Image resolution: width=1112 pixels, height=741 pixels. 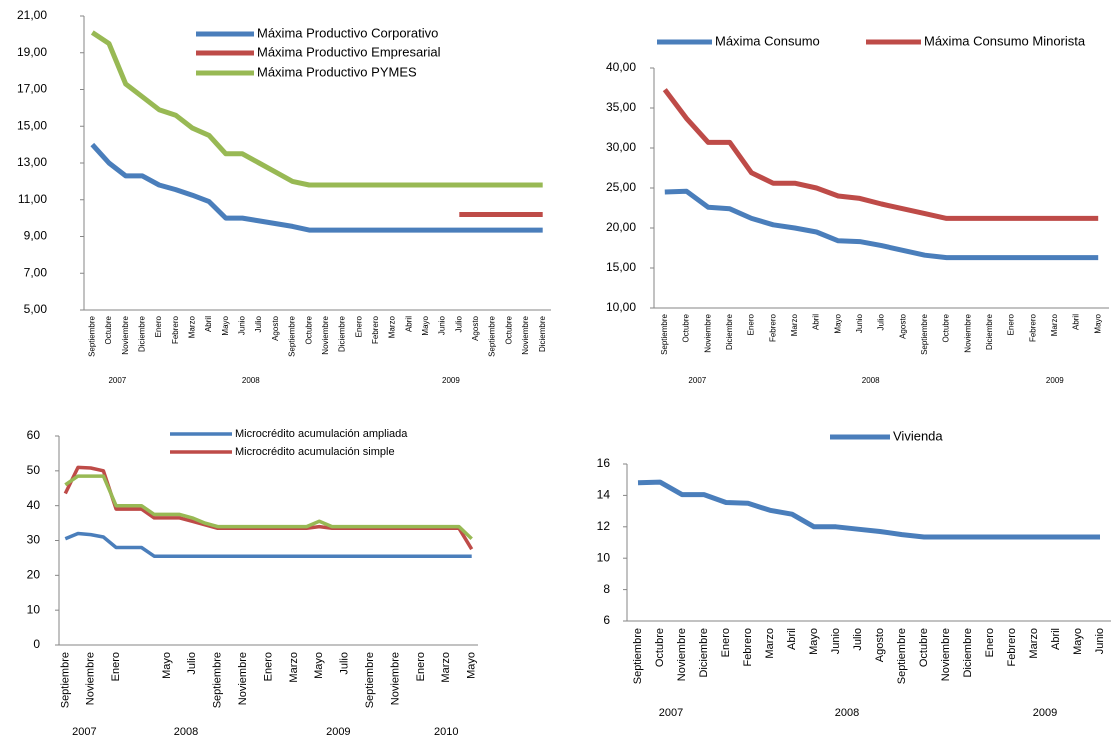 I want to click on y-tick-label: 35,00, so click(x=621, y=107).